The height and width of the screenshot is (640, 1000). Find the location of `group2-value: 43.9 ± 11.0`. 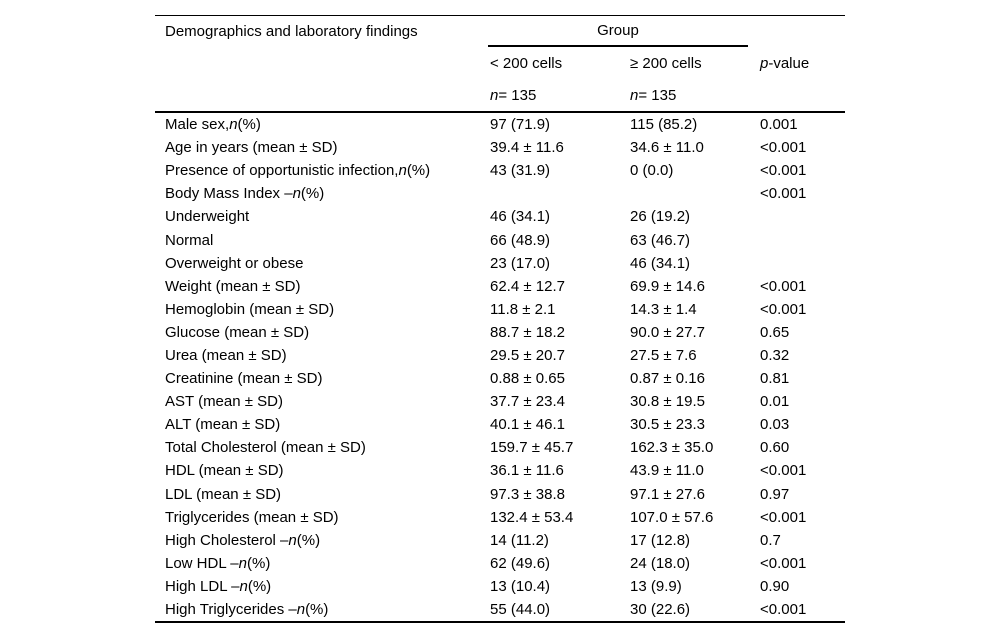

group2-value: 43.9 ± 11.0 is located at coordinates (667, 471).